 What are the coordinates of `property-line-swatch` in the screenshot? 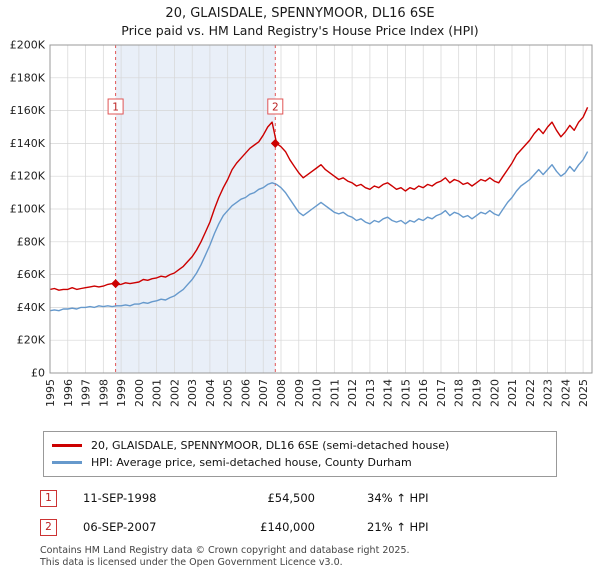 It's located at (67, 446).